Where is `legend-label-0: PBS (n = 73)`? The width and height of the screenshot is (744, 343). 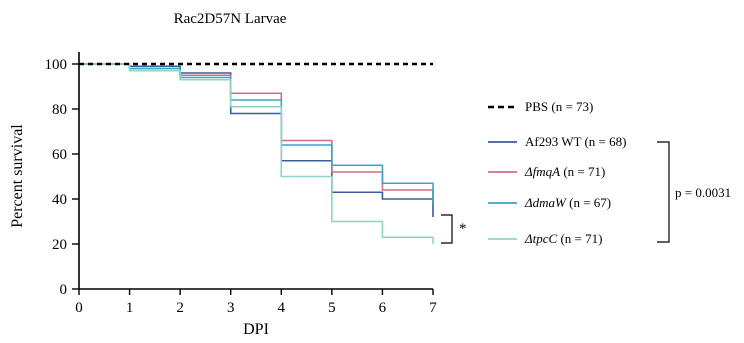
legend-label-0: PBS (n = 73) is located at coordinates (559, 106).